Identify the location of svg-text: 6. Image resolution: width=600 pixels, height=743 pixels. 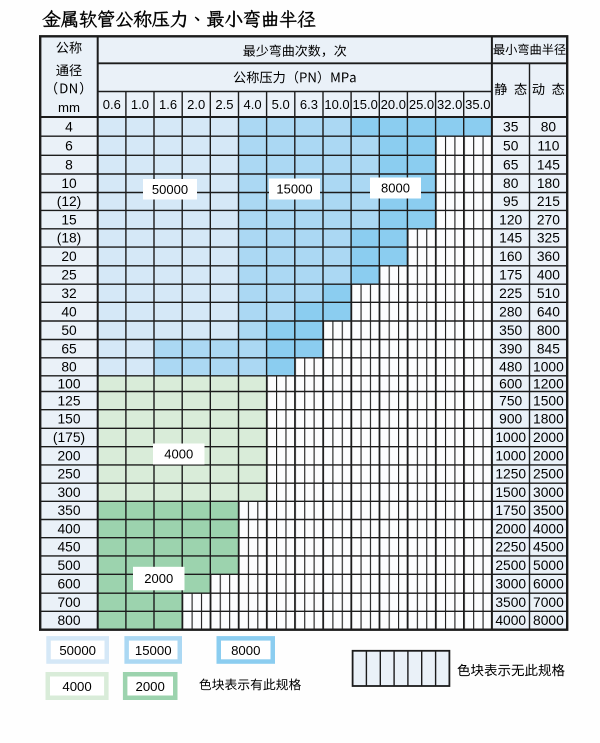
(69, 145).